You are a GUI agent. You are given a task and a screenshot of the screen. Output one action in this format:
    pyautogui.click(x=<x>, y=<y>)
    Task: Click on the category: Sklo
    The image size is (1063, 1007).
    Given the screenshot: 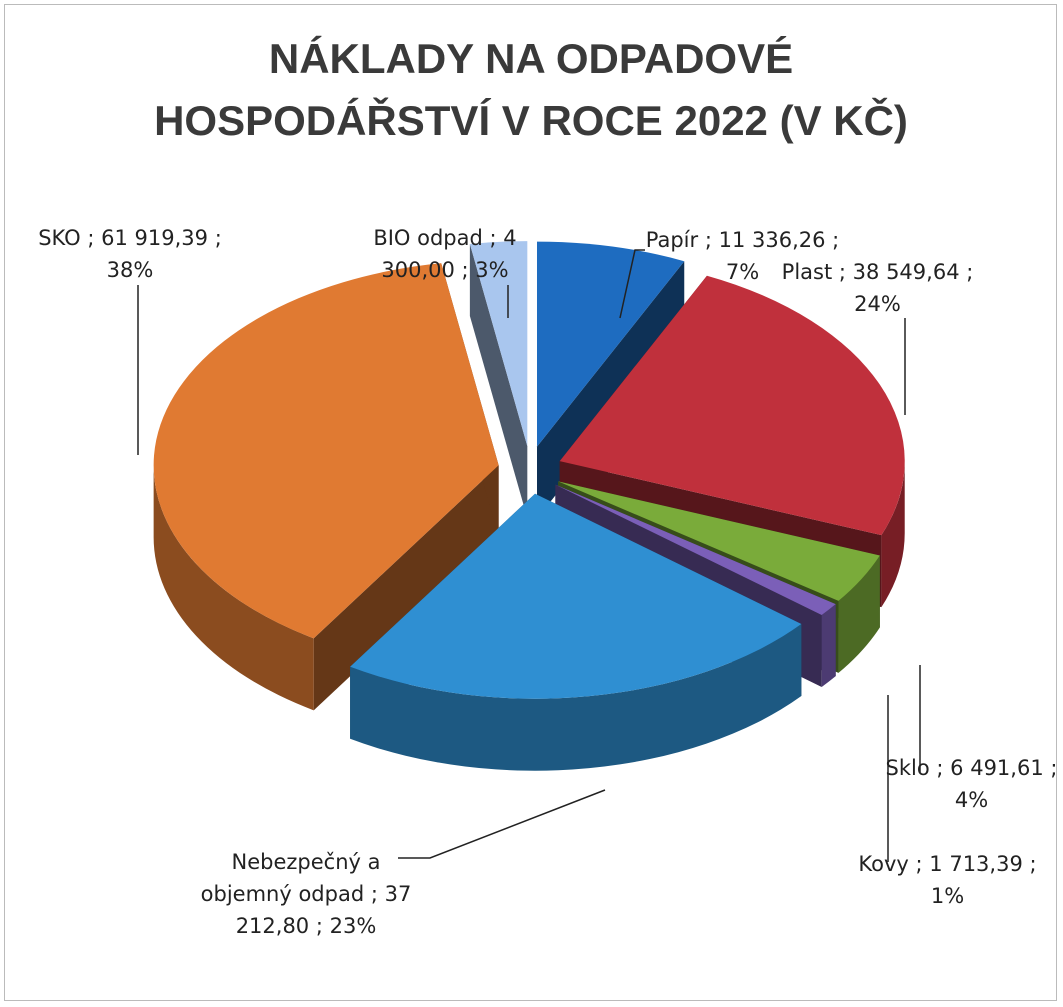 What is the action you would take?
    pyautogui.click(x=907, y=768)
    